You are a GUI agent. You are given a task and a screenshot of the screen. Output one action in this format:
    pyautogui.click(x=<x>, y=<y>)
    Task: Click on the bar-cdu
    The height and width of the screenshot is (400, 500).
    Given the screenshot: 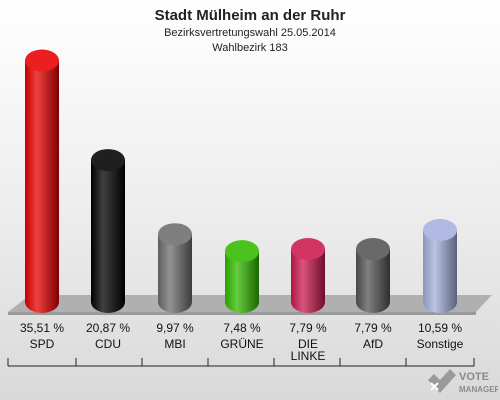 What is the action you would take?
    pyautogui.click(x=108, y=231)
    